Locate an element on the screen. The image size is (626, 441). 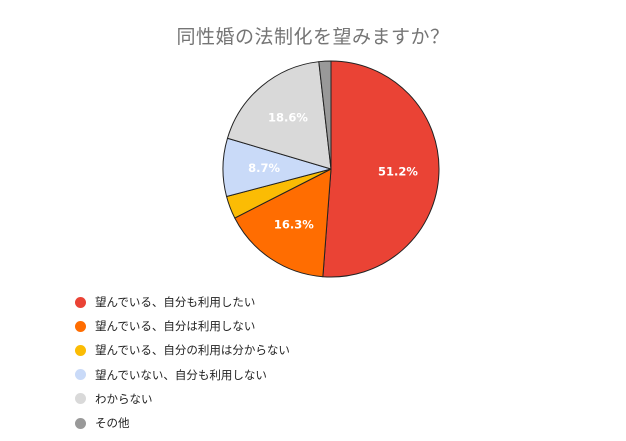
legend-item-1: 望んでいる、自分は利用しない is located at coordinates (182, 326).